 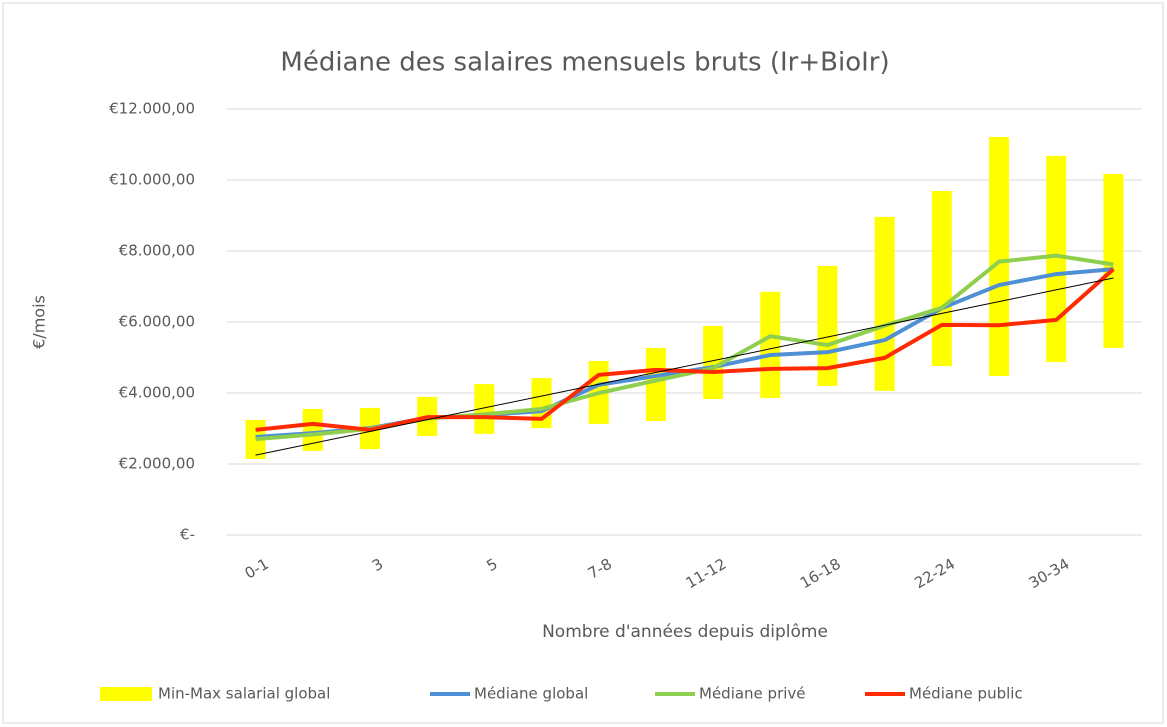 I want to click on legend-label: Médiane global, so click(x=531, y=694).